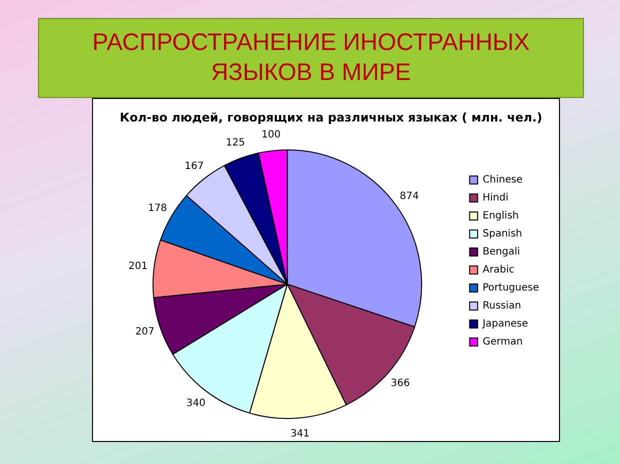 This screenshot has width=620, height=464. Describe the element at coordinates (138, 266) in the screenshot. I see `data-label: 201` at that location.